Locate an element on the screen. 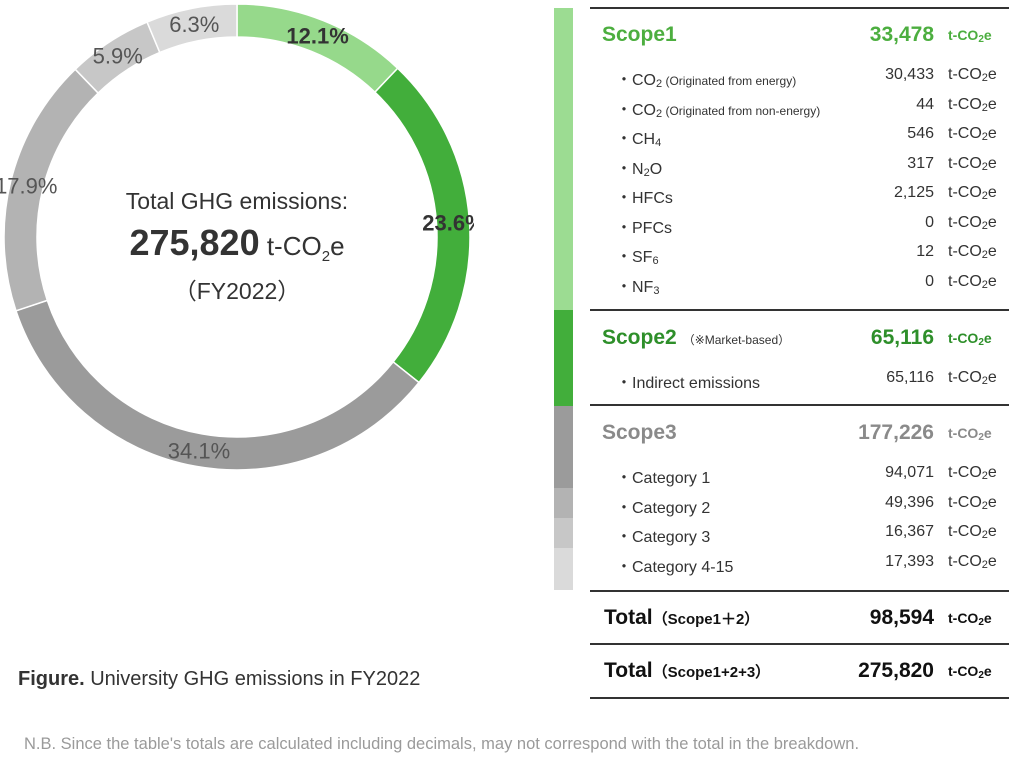 This screenshot has width=1012, height=759. side-bar-scope3-cat1 is located at coordinates (563, 447).